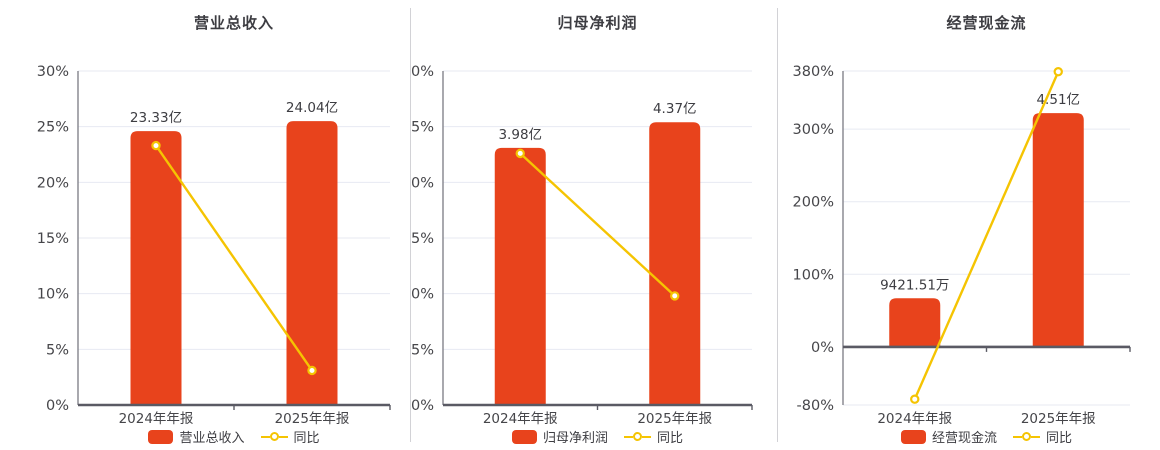 This screenshot has width=1160, height=450. What do you see at coordinates (156, 118) in the screenshot?
I see `bar-value-label: 23.33亿` at bounding box center [156, 118].